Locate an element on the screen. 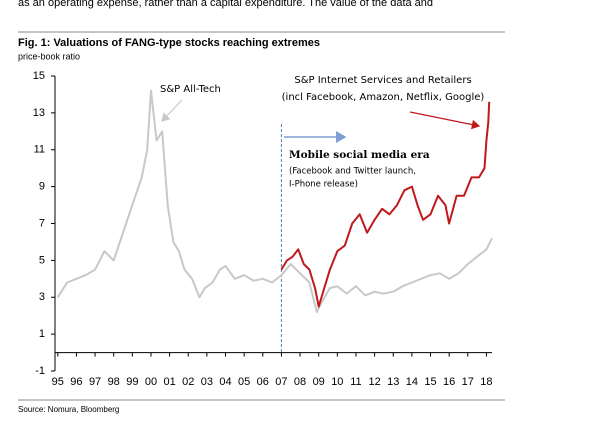 This screenshot has height=442, width=597. x-tick-label: 07 is located at coordinates (281, 382).